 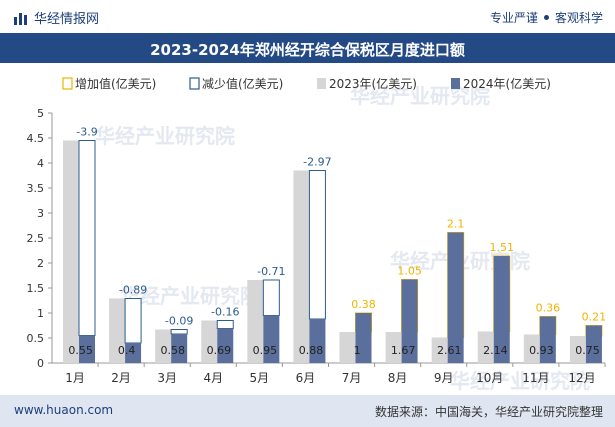 I want to click on tagline: 专业严谨 客观科学, so click(x=546, y=17).